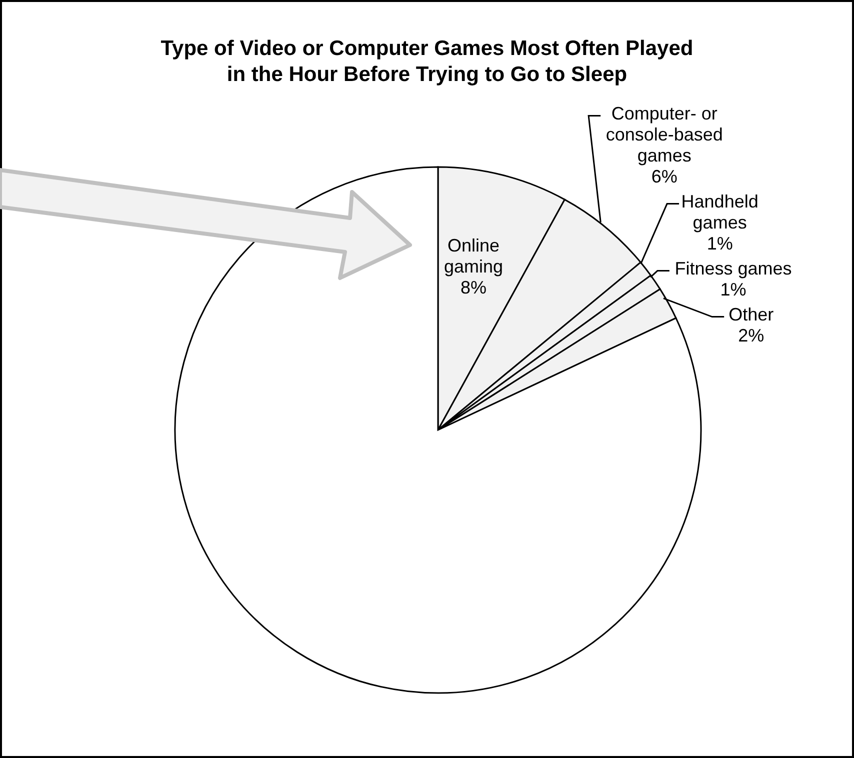  I want to click on data-label: 8%, so click(473, 288).